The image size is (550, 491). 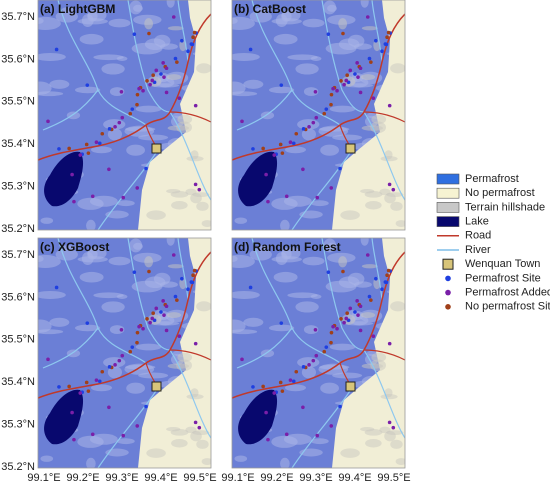 I want to click on lat-label: 35.6°N, so click(x=18, y=59).